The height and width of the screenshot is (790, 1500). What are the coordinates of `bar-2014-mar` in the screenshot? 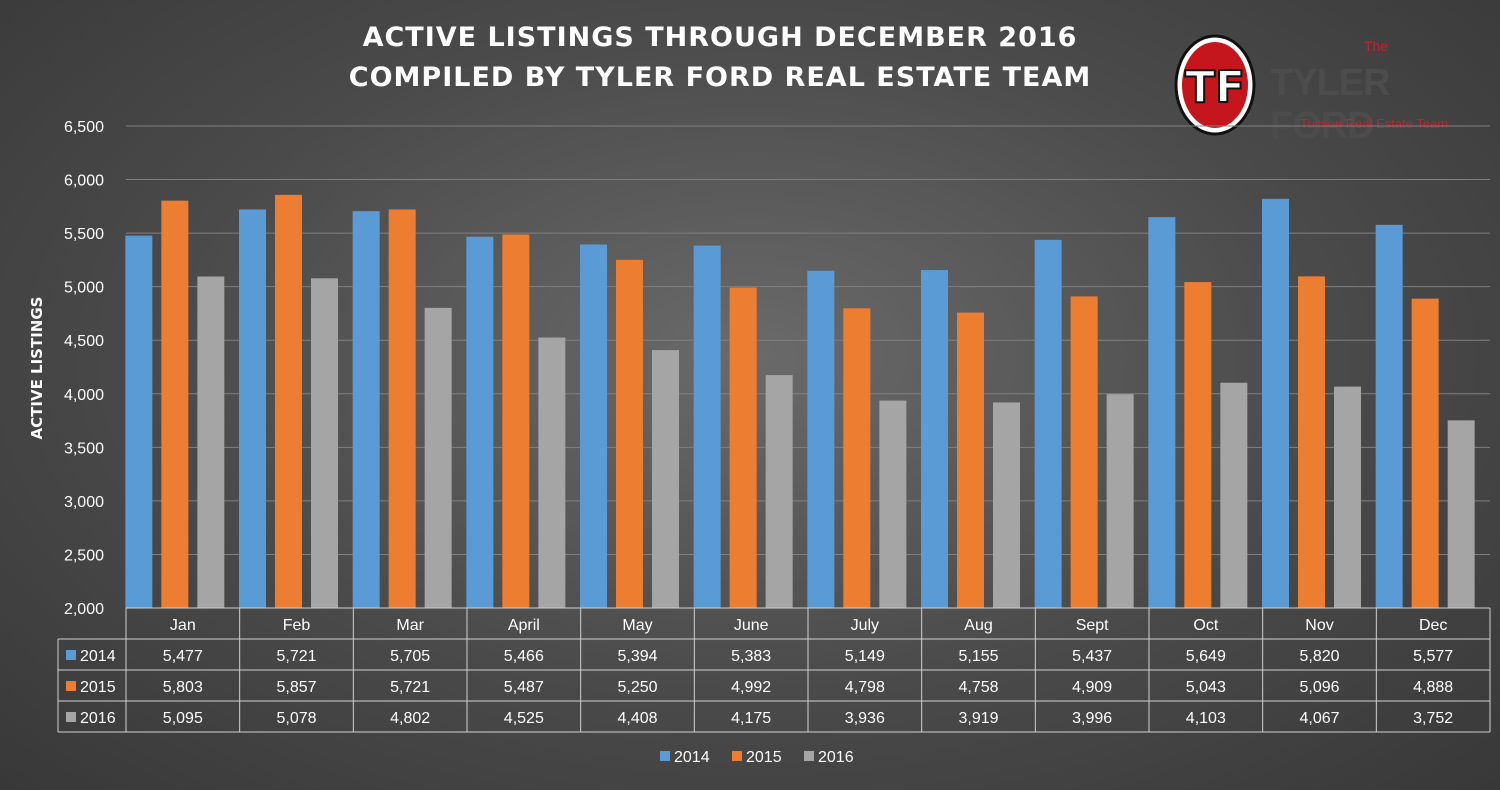 It's located at (366, 410).